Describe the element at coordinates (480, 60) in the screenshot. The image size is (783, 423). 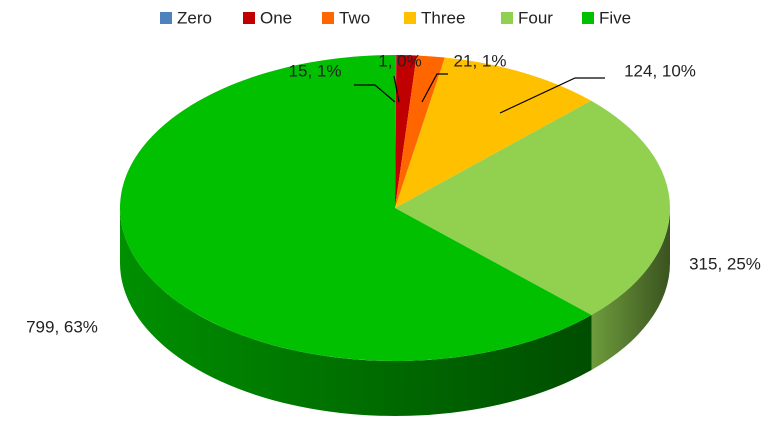
I see `data-label: 21, 1%` at that location.